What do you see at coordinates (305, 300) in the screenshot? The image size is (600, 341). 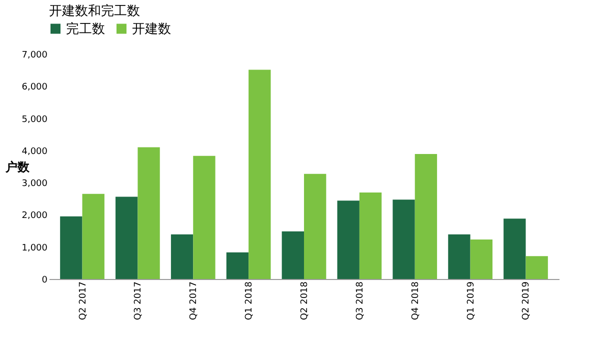 I see `x-tick-label: Q2 2018` at bounding box center [305, 300].